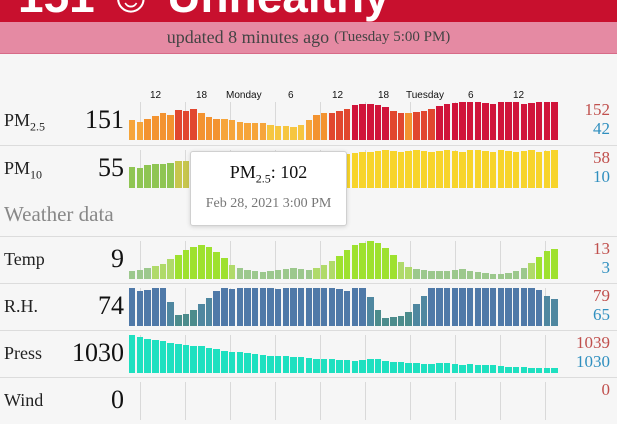 The height and width of the screenshot is (424, 617). I want to click on temp-chart, so click(343, 260).